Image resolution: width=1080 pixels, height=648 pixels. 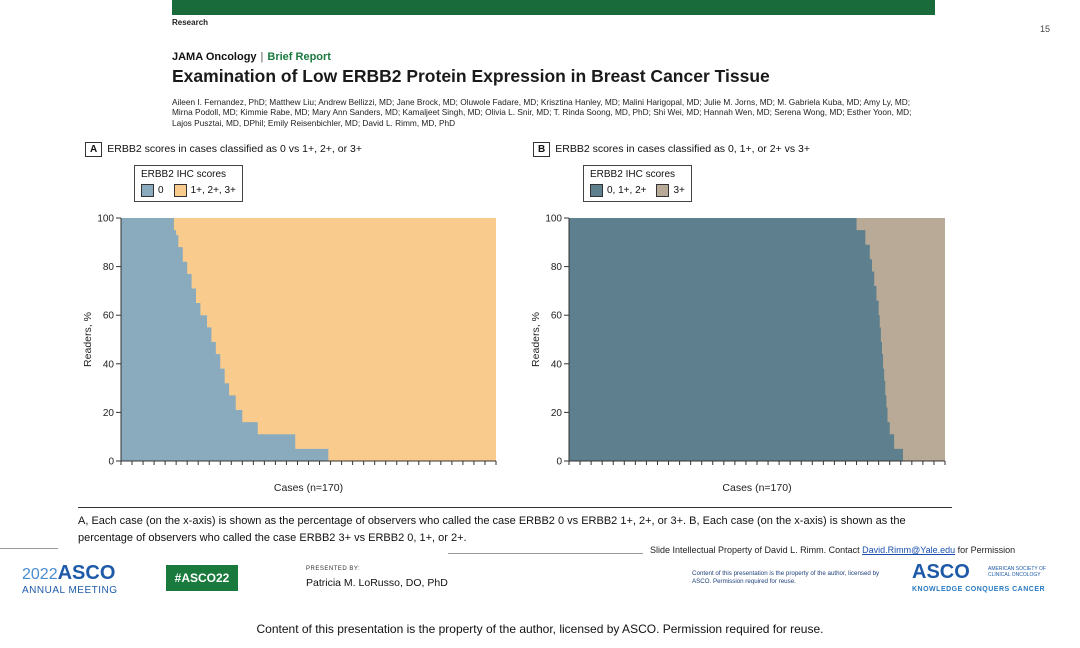 I want to click on x-axis-label: Cases (n=170), so click(x=308, y=488).